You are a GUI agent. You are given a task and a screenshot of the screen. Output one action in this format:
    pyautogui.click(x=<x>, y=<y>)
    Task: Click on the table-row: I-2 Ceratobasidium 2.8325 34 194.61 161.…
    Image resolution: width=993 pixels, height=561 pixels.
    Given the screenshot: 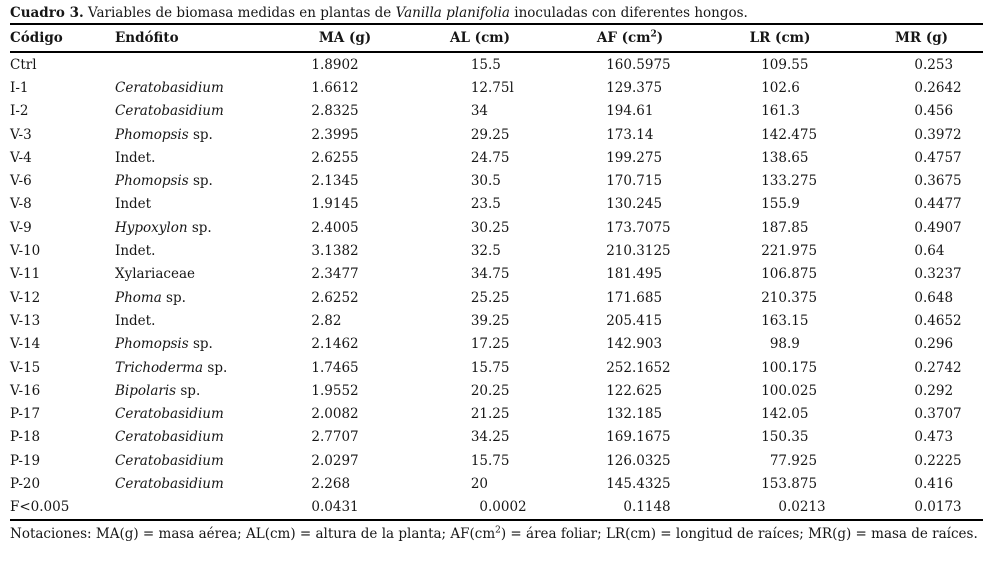 What is the action you would take?
    pyautogui.click(x=496, y=111)
    